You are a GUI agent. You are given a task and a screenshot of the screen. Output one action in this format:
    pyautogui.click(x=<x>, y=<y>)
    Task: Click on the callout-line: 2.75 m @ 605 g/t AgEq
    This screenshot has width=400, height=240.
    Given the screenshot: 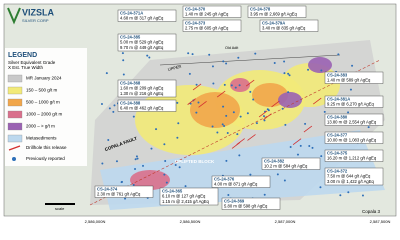 What is the action you would take?
    pyautogui.click(x=207, y=28)
    